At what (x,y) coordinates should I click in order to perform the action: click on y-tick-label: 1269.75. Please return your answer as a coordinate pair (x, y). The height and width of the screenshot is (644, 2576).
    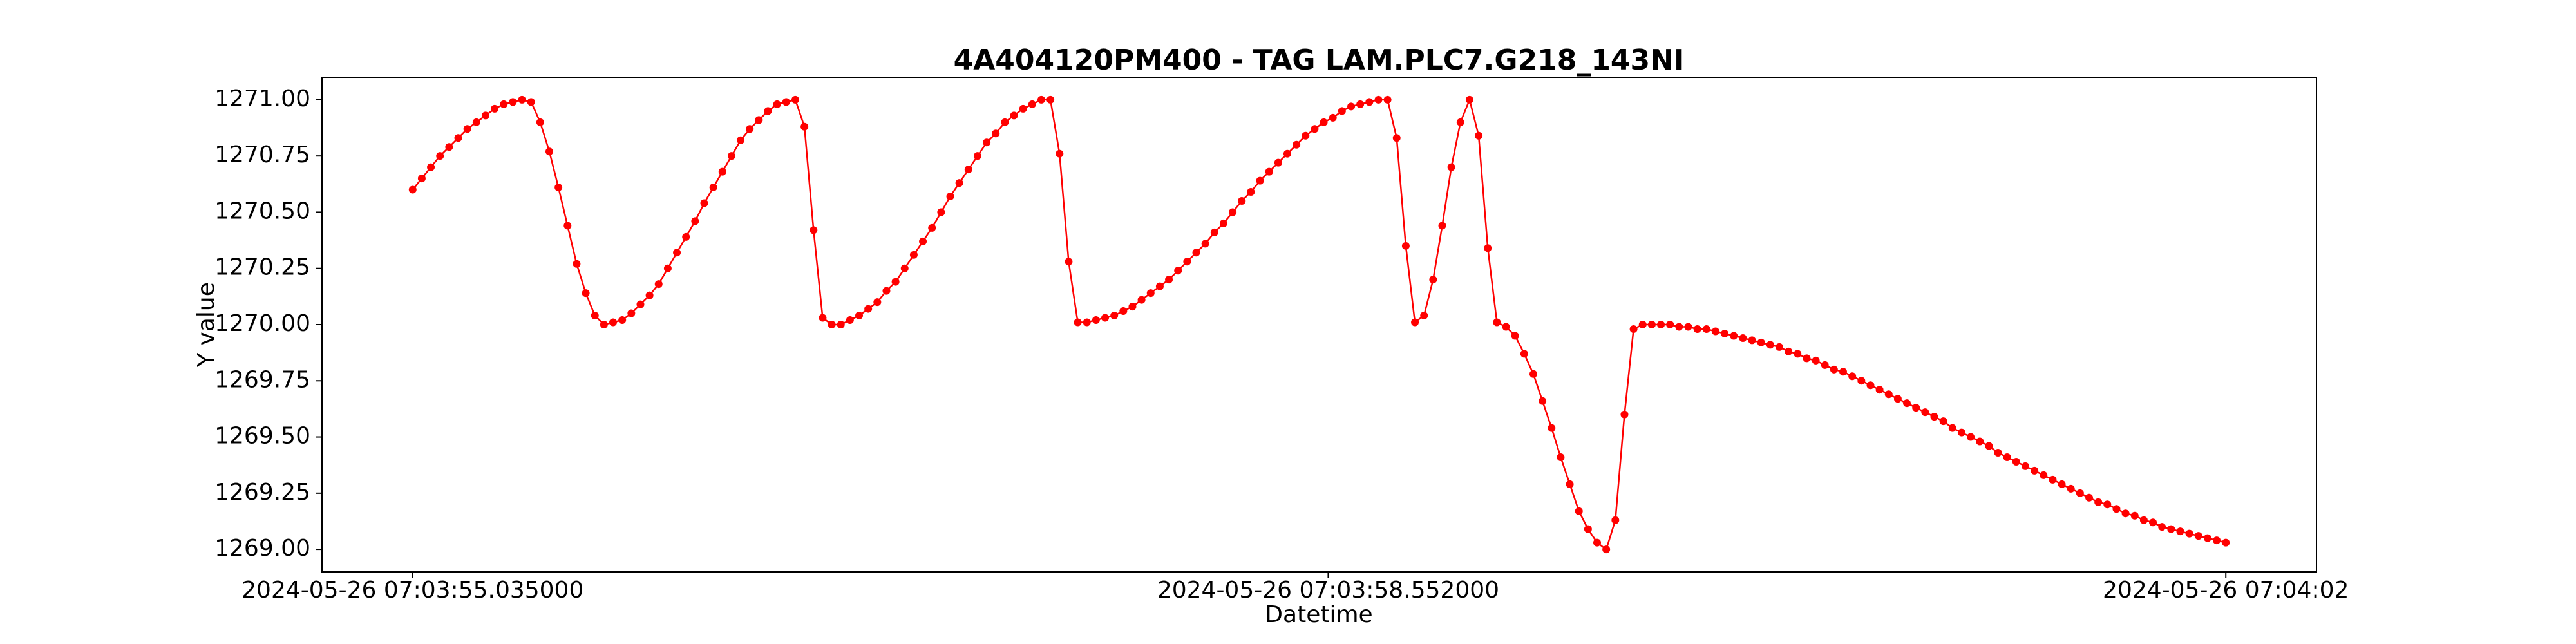
    Looking at the image, I should click on (262, 380).